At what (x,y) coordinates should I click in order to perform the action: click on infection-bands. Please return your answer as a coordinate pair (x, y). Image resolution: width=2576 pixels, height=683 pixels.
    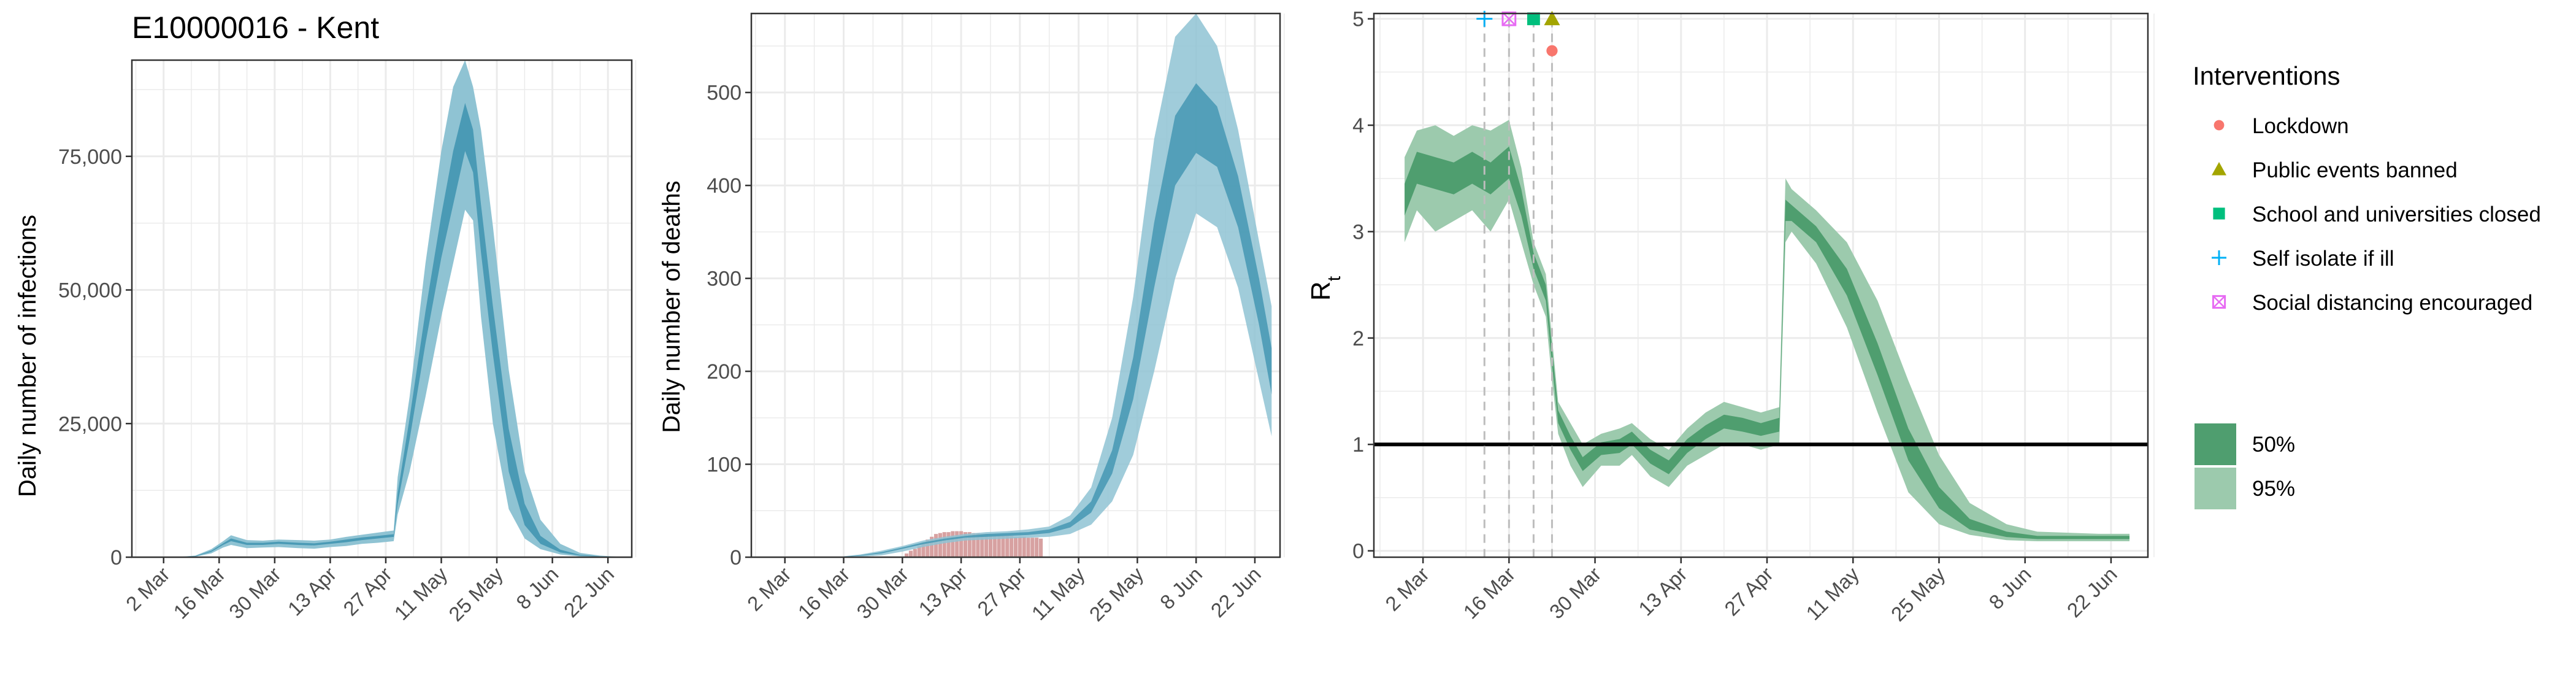
    Looking at the image, I should click on (383, 308).